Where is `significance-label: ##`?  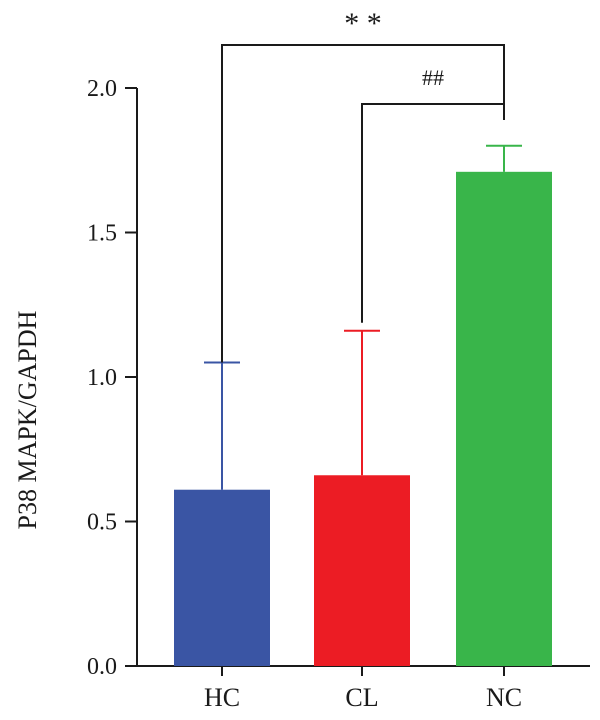 significance-label: ## is located at coordinates (433, 77).